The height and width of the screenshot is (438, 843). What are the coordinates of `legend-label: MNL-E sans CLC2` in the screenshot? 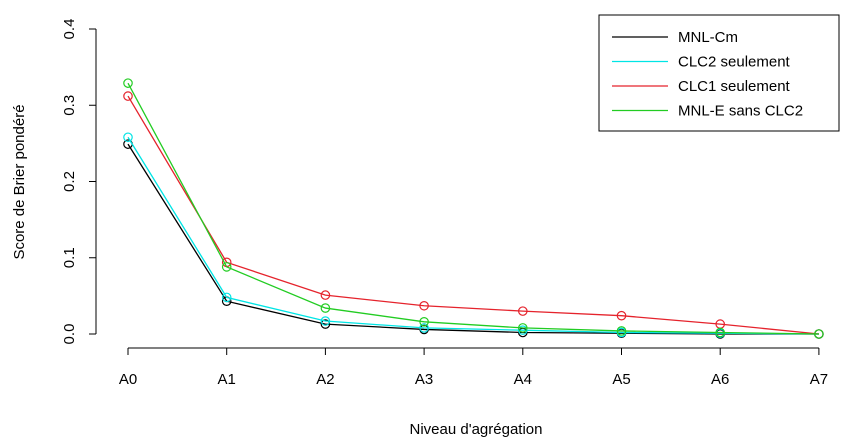 It's located at (740, 111).